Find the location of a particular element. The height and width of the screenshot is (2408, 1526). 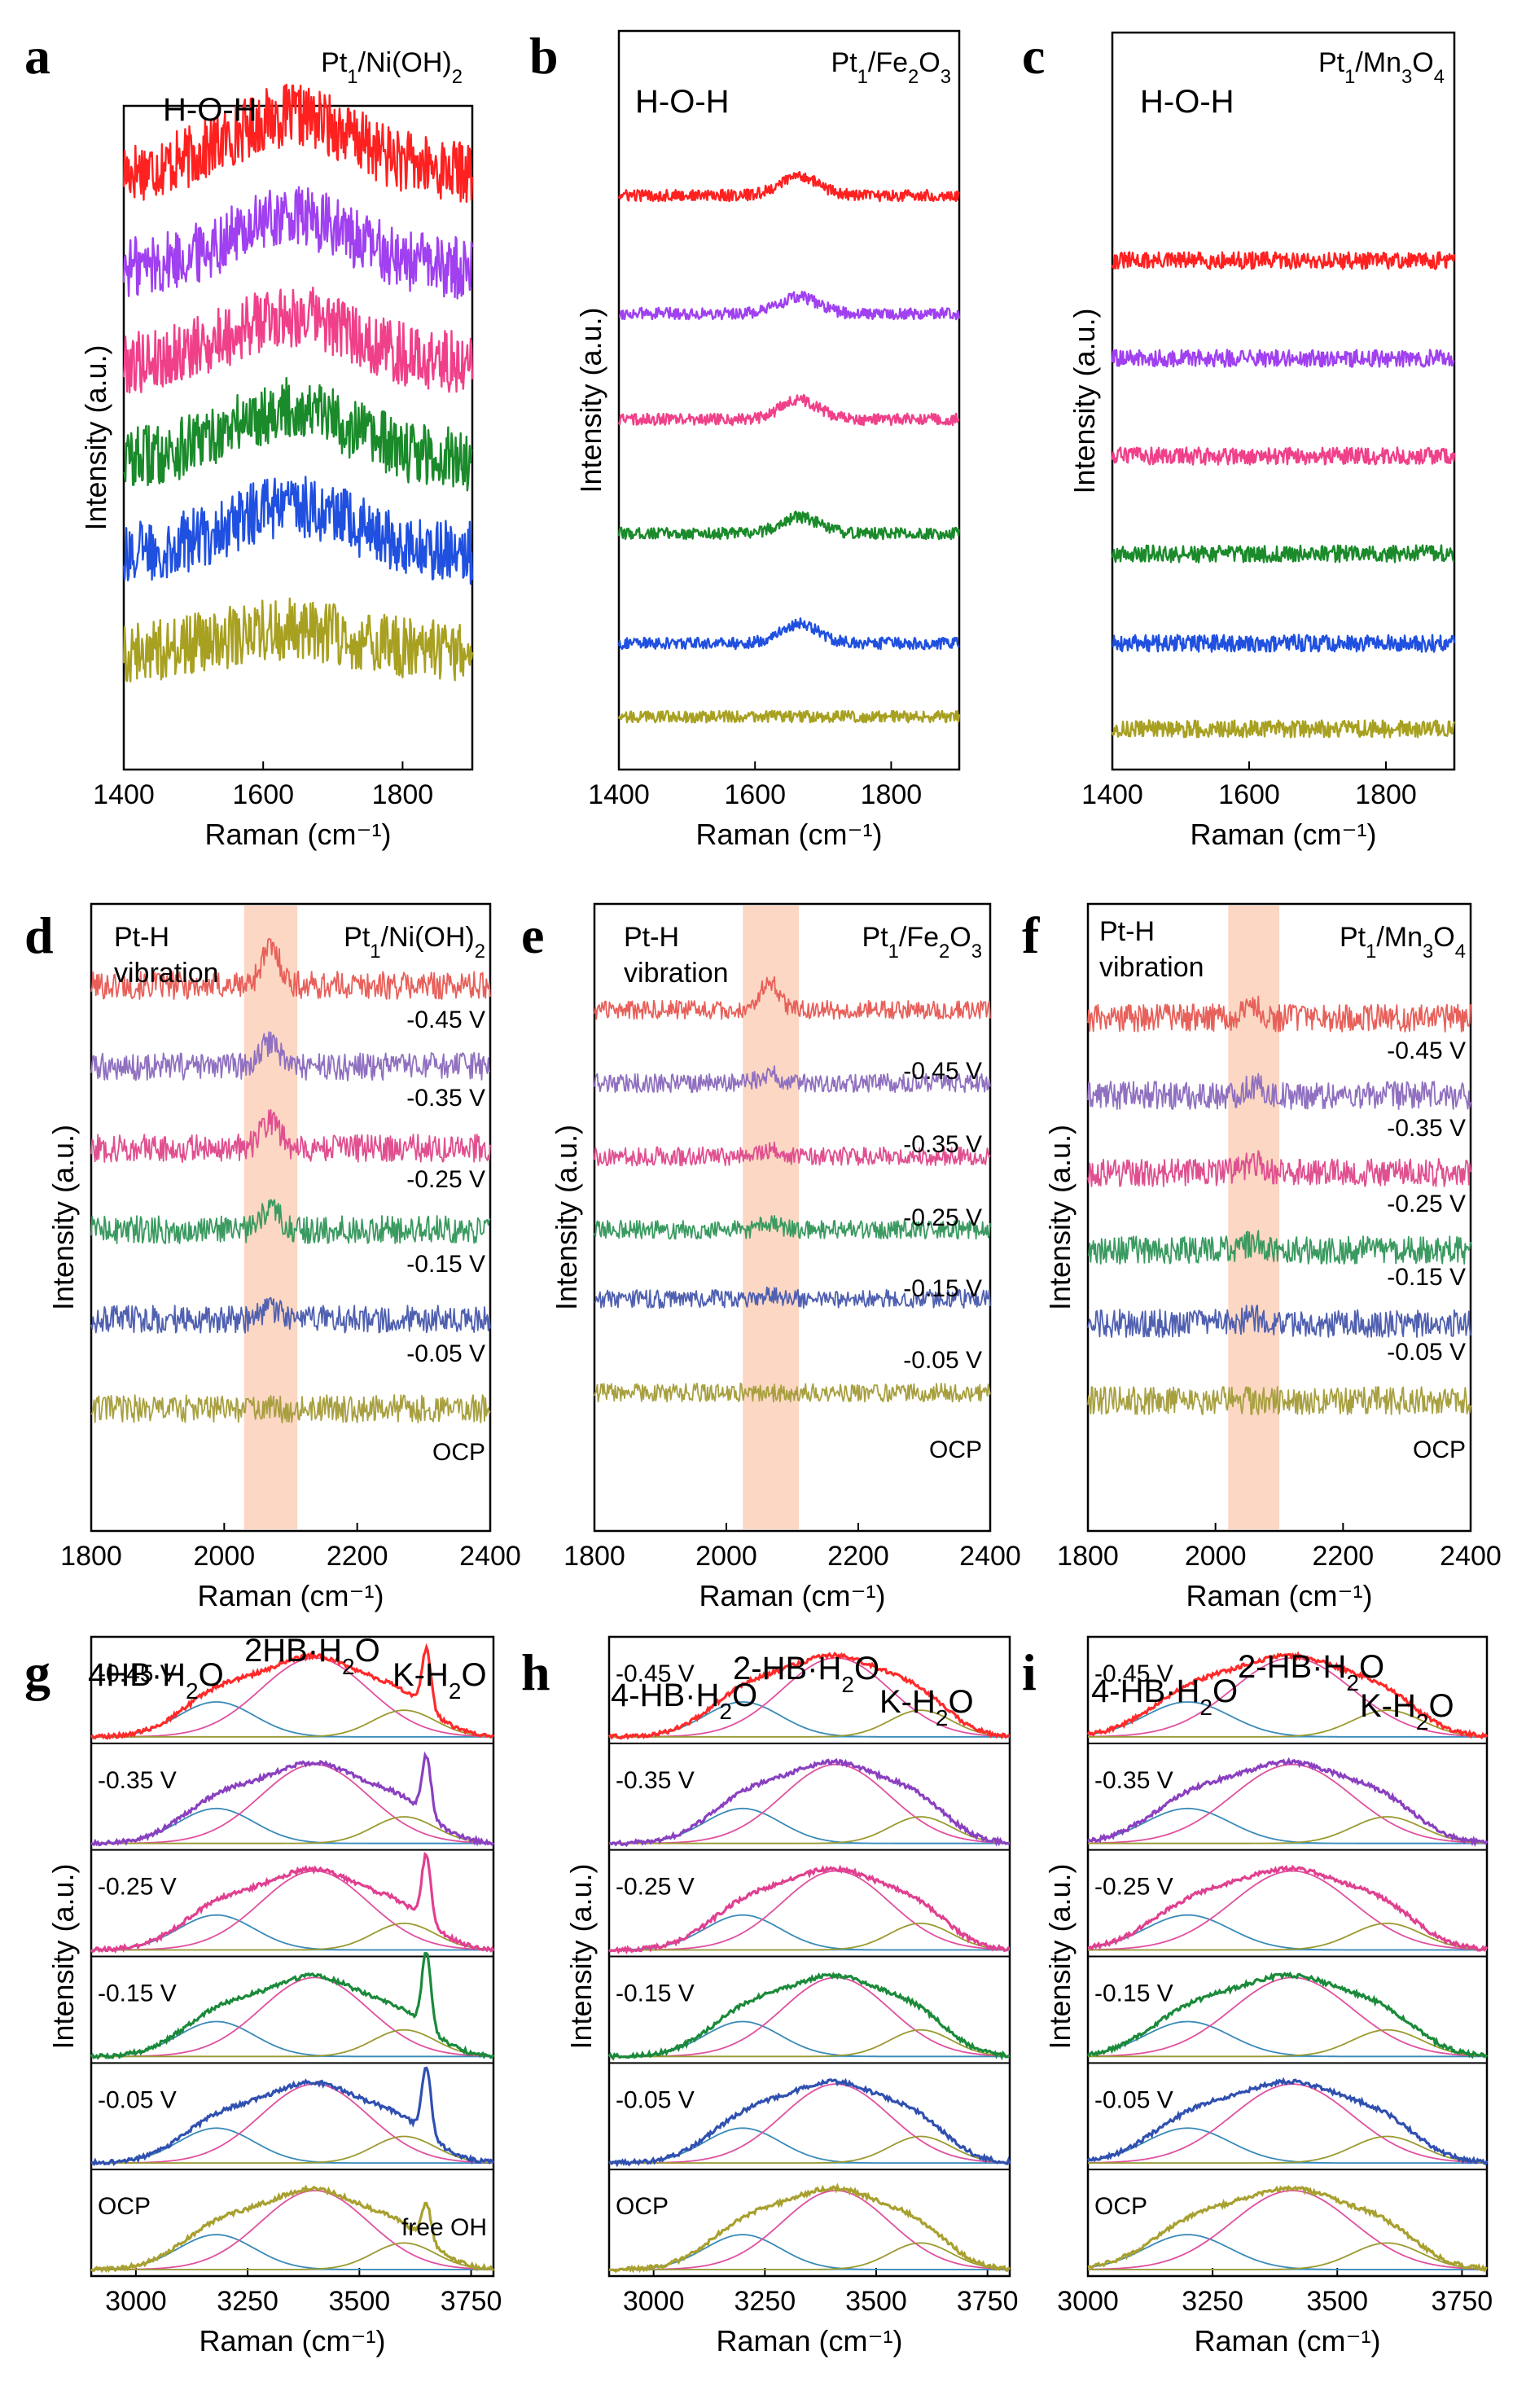

pt-h-label: Pt-H is located at coordinates (1127, 931).